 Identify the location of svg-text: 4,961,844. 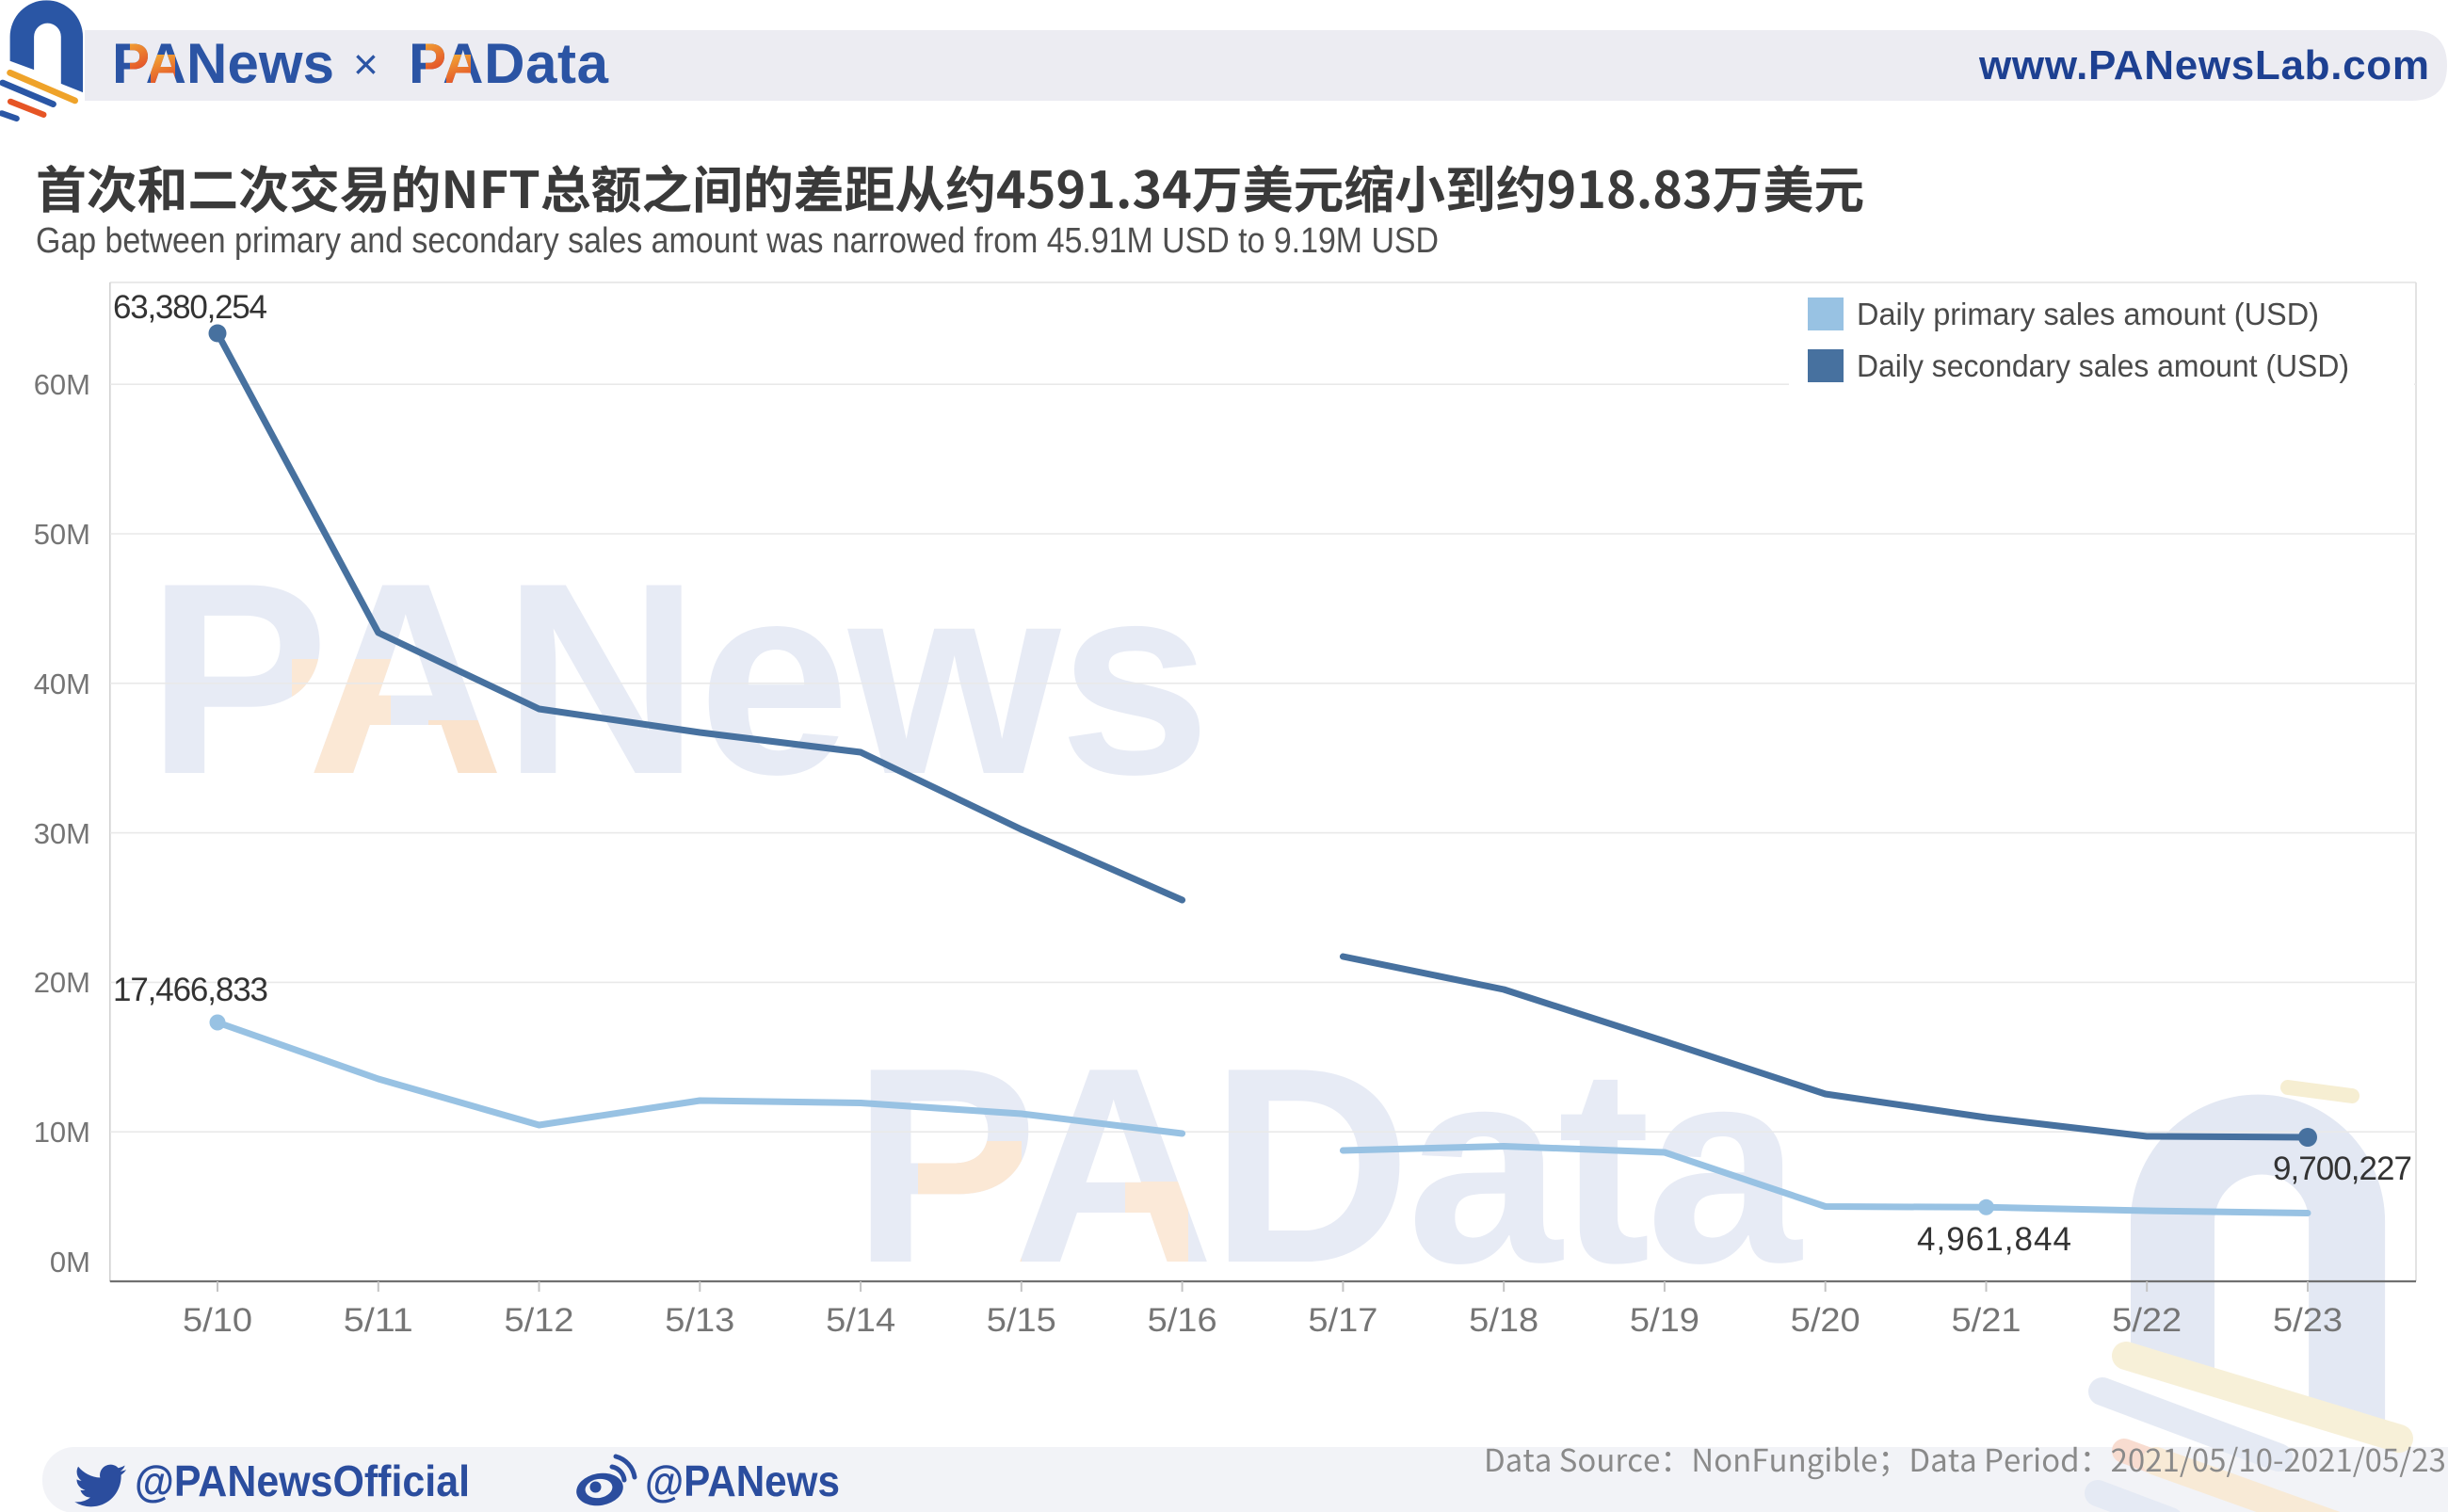
(1994, 1239).